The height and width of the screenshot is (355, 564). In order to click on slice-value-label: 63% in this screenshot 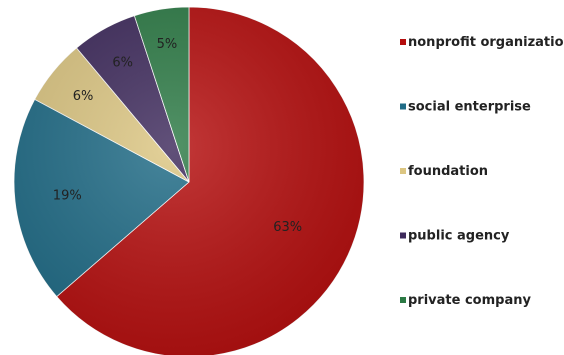, I will do `click(287, 227)`.